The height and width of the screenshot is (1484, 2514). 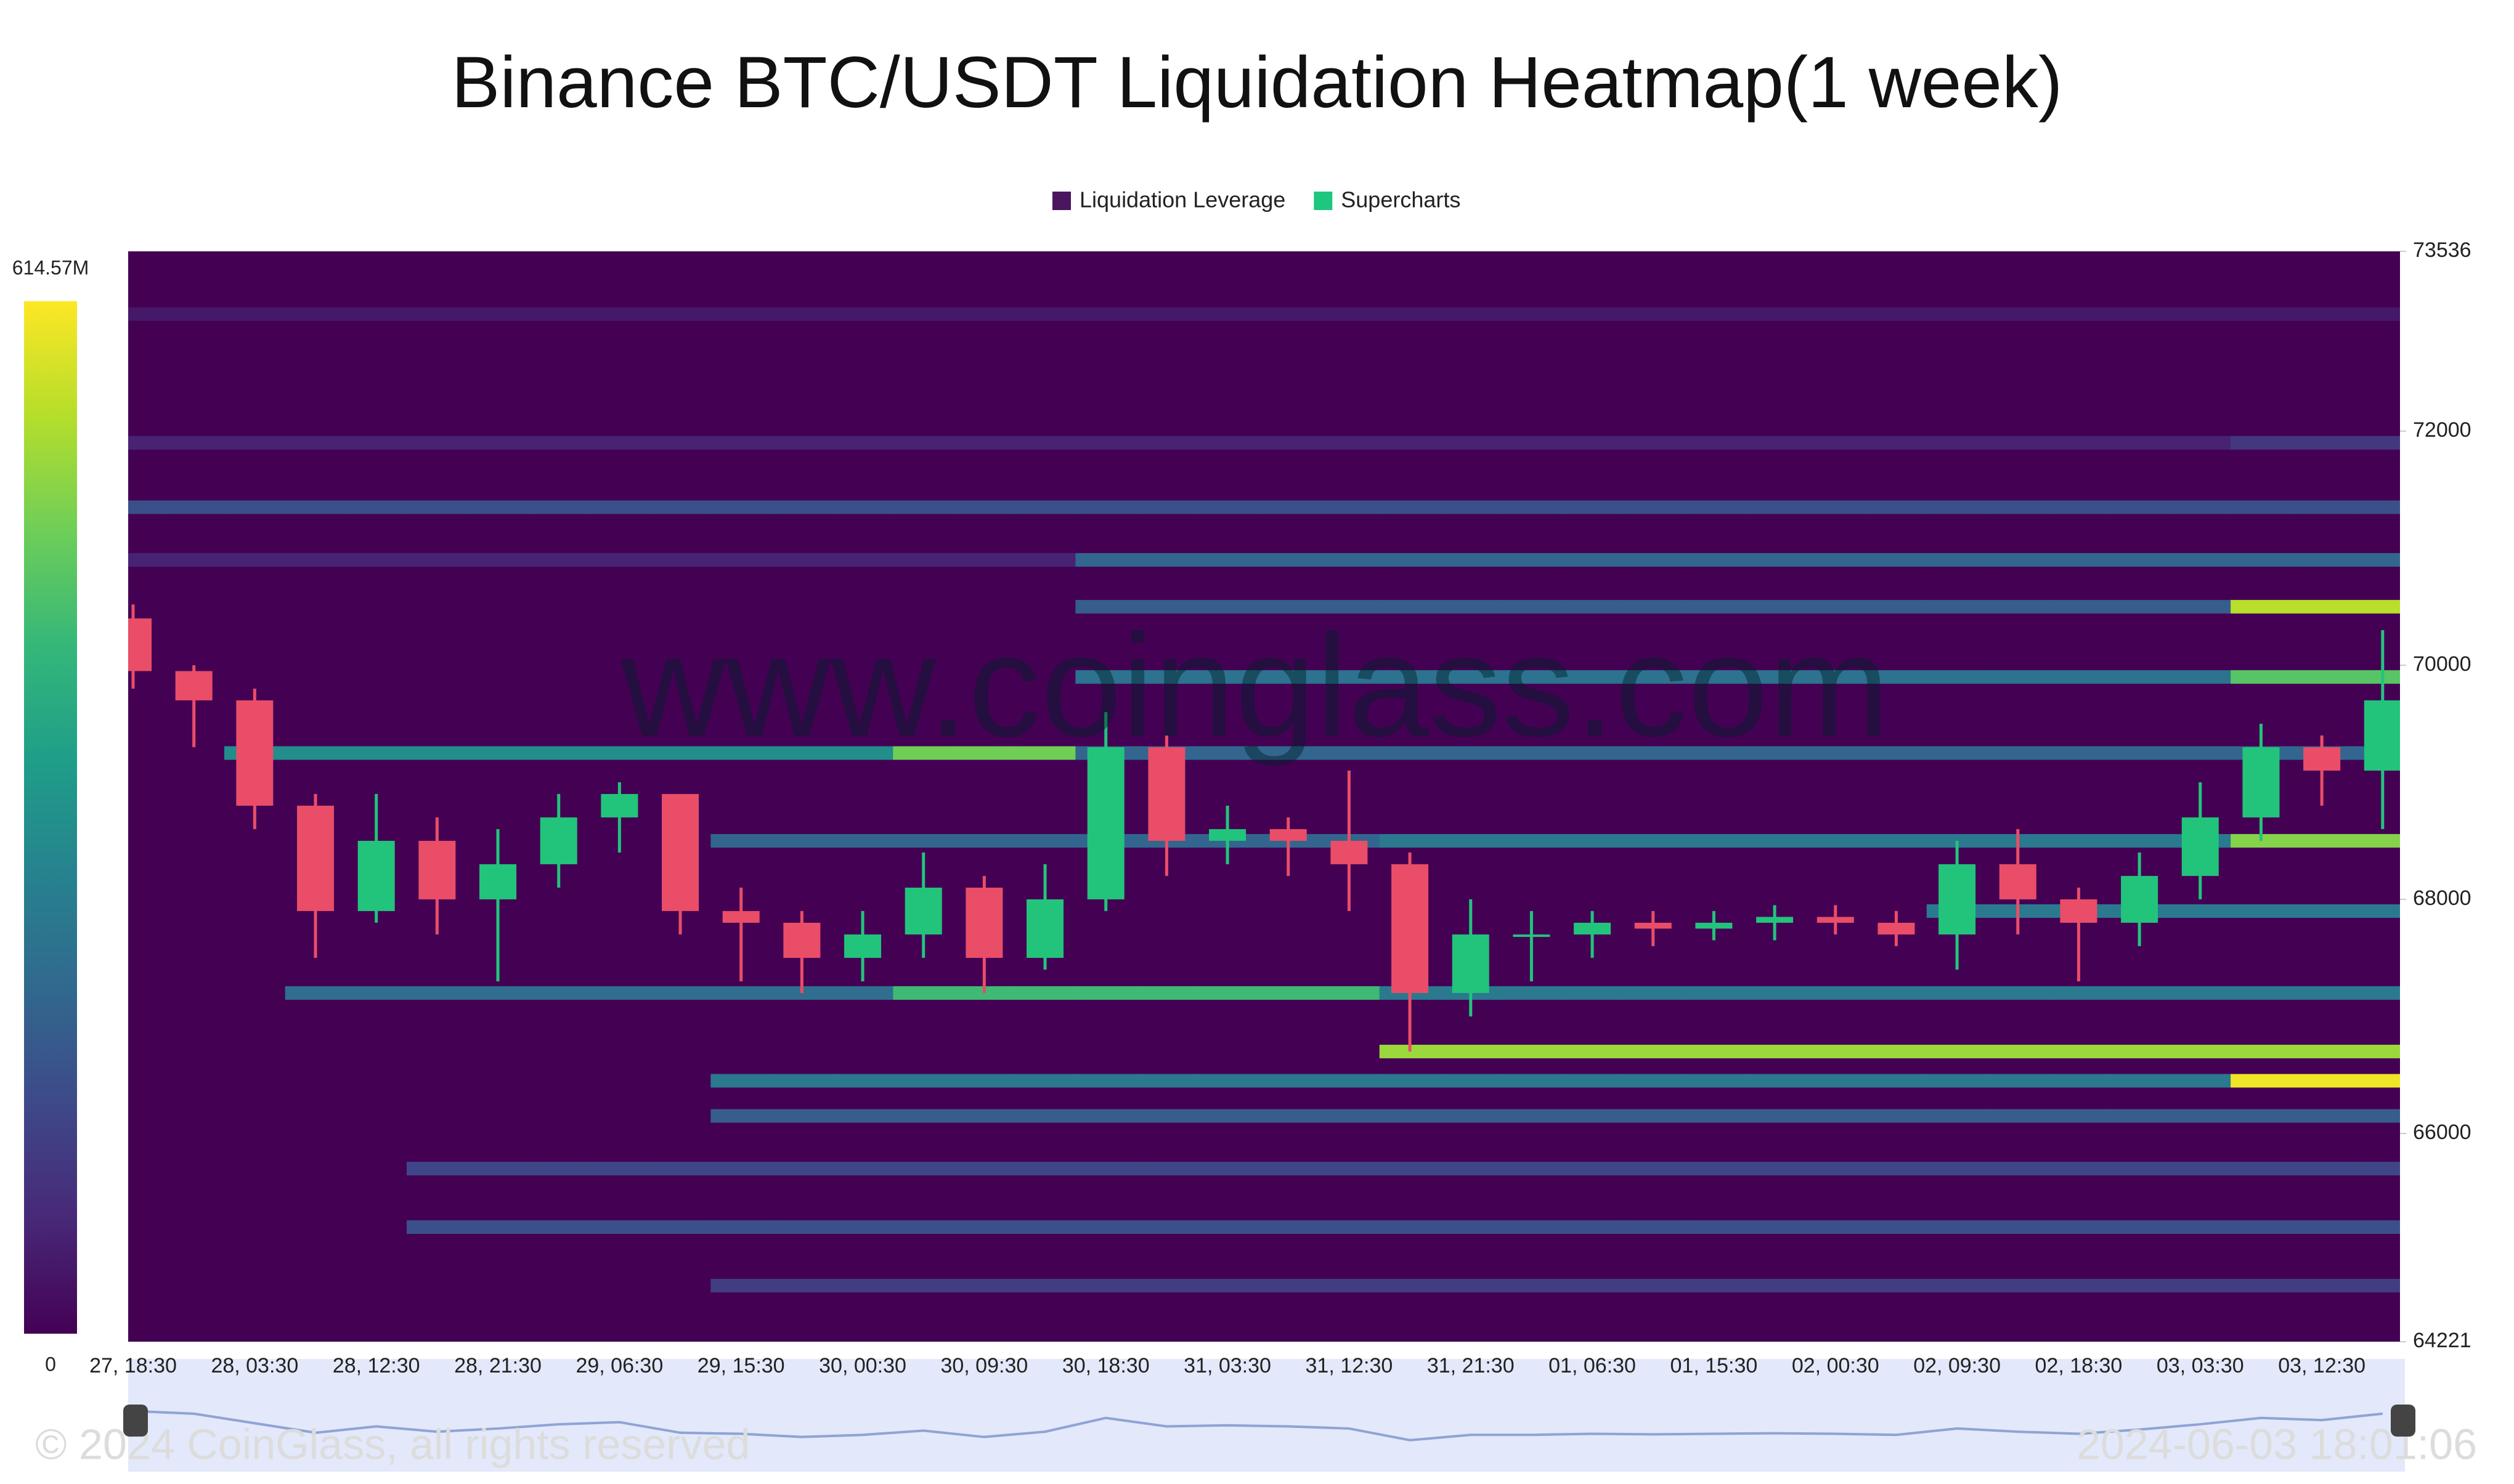 I want to click on legend-label: Liquidation Leverage, so click(x=1182, y=200).